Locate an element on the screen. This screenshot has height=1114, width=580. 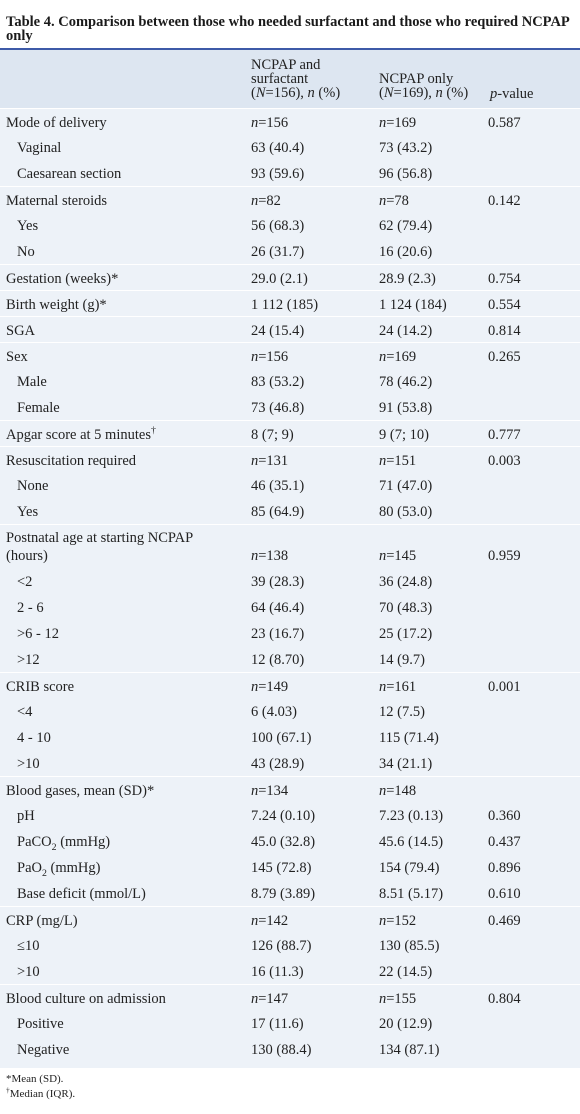
row-label: Female is located at coordinates (38, 408).